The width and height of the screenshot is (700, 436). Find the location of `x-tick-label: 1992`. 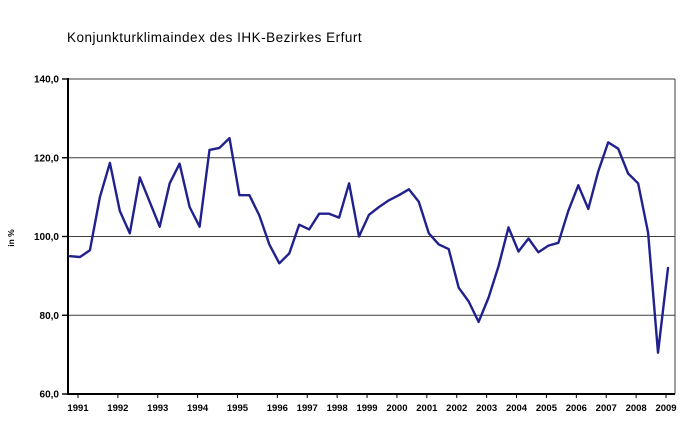

x-tick-label: 1992 is located at coordinates (117, 408).